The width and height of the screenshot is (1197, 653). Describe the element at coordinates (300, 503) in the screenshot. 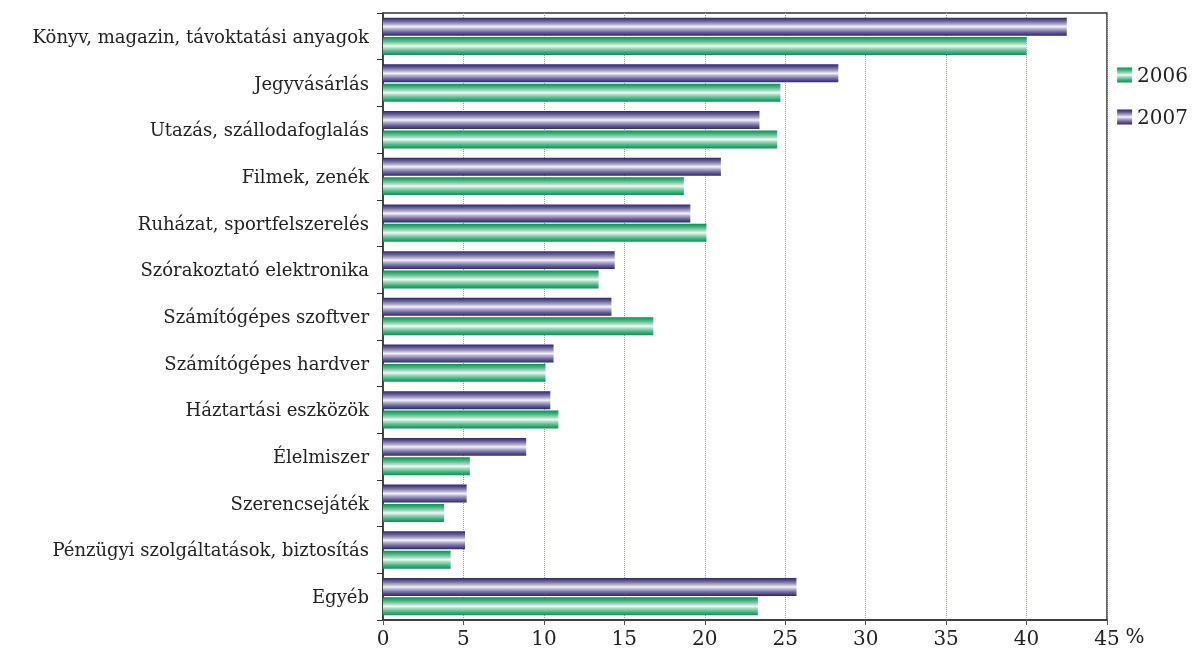

I see `y-tick-label: Szerencsejáték` at that location.